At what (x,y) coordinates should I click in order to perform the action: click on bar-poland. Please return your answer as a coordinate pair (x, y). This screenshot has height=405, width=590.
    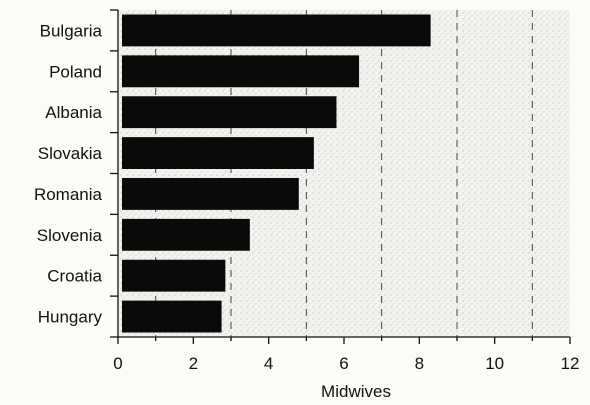
    Looking at the image, I should click on (241, 71).